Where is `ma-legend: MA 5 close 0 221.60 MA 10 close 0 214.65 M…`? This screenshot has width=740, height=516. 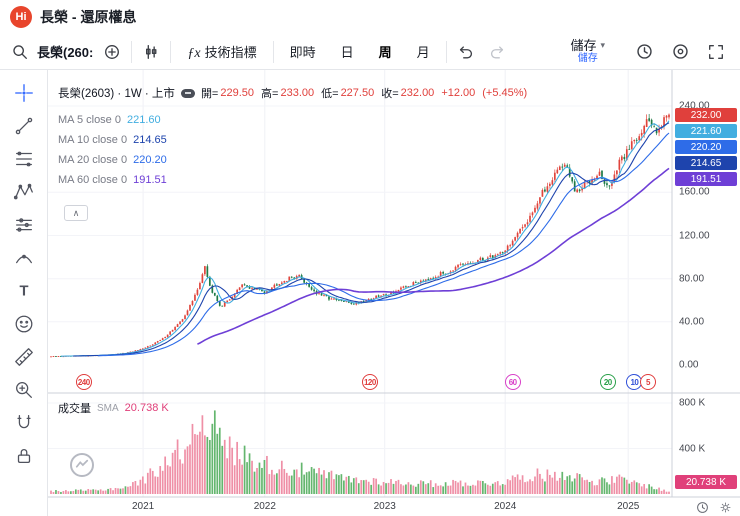 ma-legend: MA 5 close 0 221.60 MA 10 close 0 214.65 M… is located at coordinates (112, 150).